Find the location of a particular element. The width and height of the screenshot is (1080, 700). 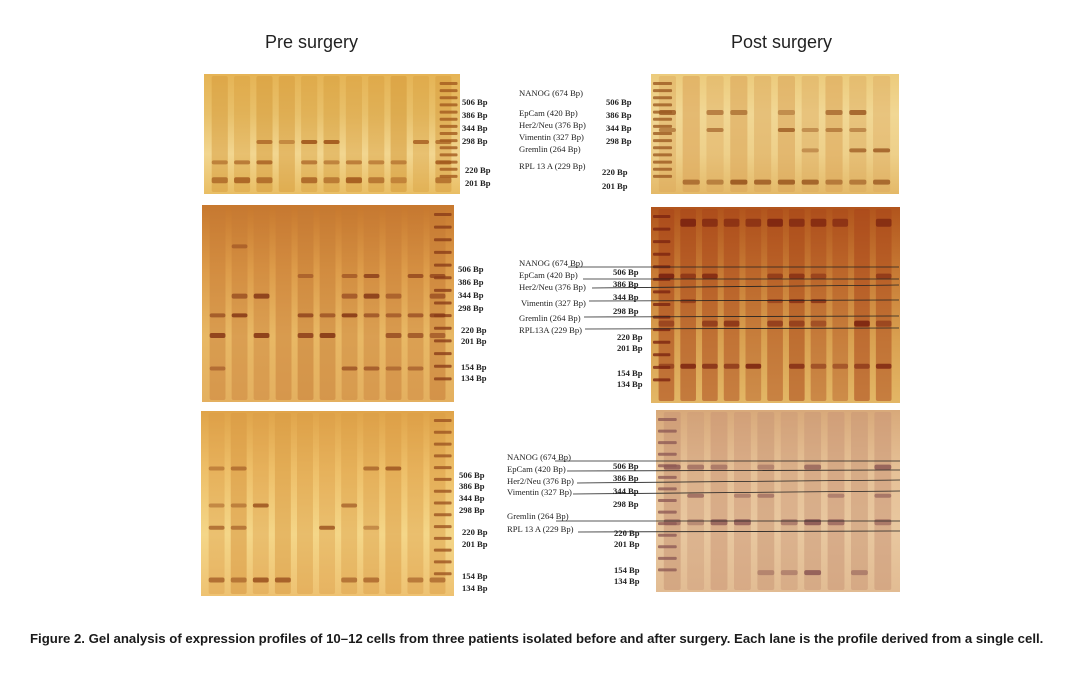

f2-gene-label: NANOG (674 Bp) is located at coordinates (551, 263).